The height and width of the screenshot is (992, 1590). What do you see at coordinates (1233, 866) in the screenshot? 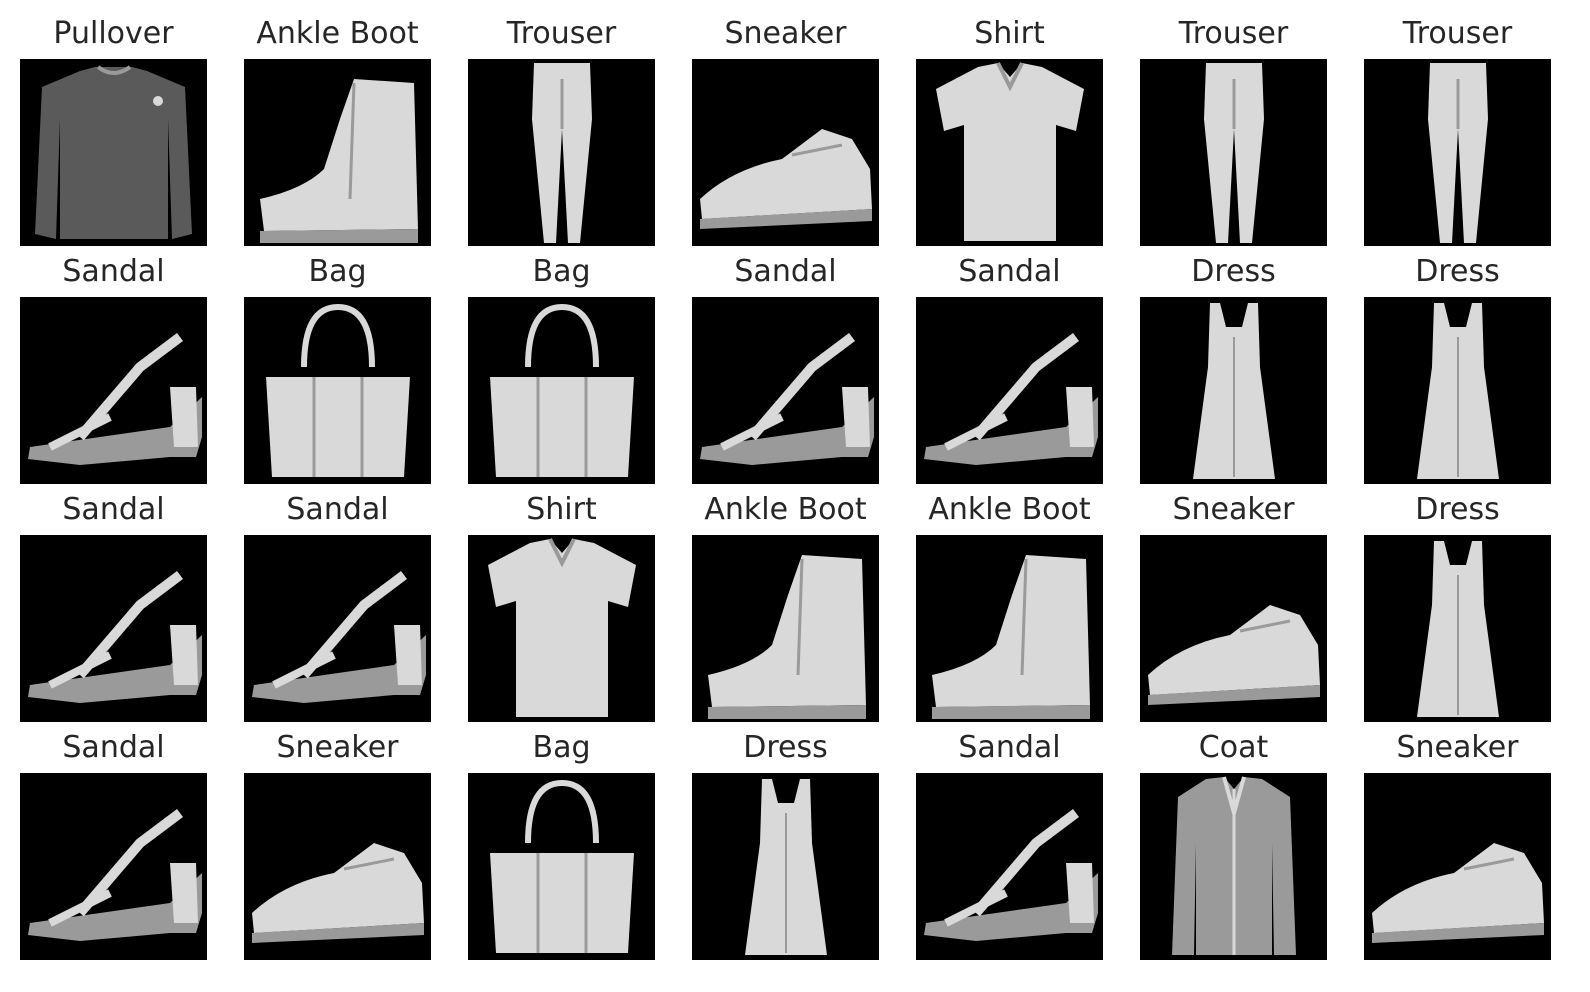
I see `coat-icon` at bounding box center [1233, 866].